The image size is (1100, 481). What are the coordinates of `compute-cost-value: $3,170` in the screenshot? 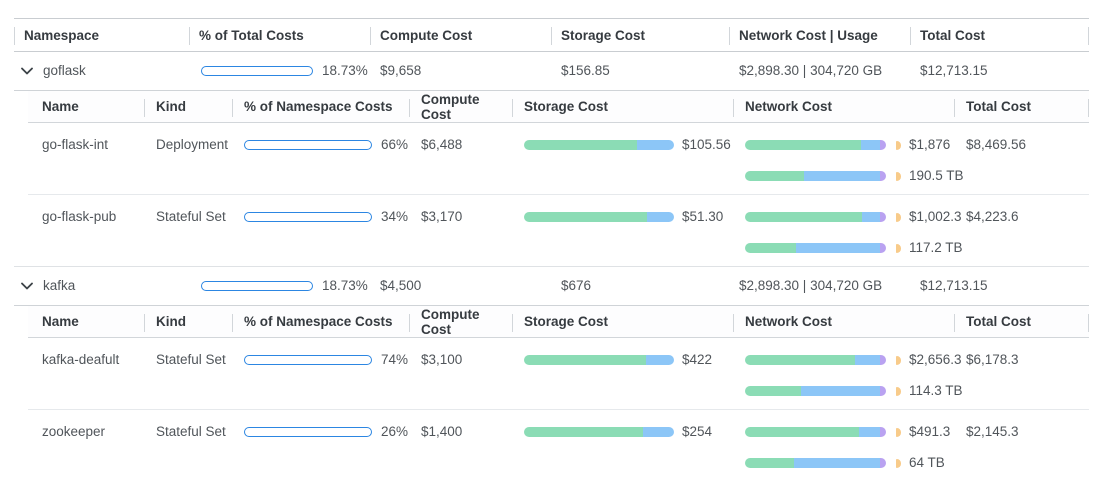 It's located at (442, 216).